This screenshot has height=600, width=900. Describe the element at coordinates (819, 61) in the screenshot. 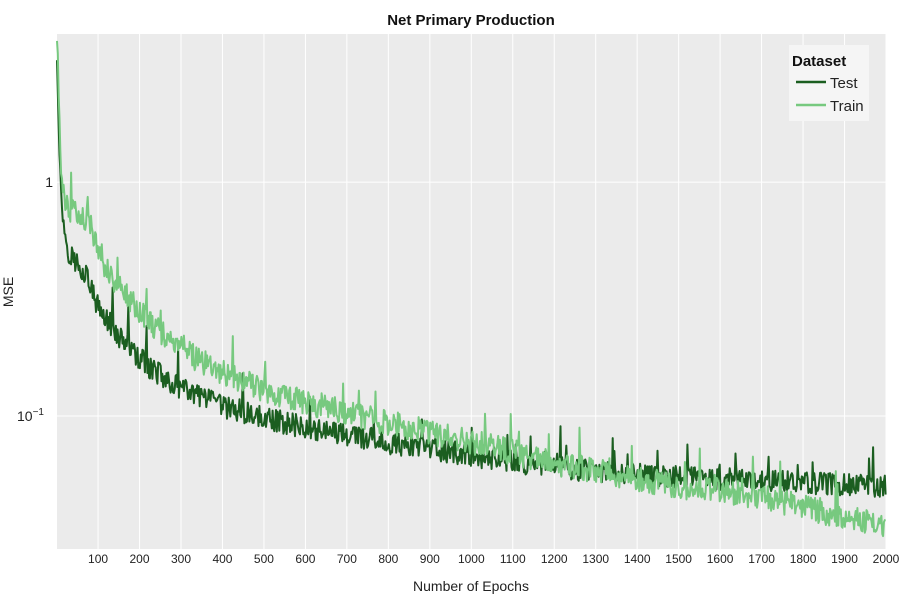

I see `legend-title: Dataset` at that location.